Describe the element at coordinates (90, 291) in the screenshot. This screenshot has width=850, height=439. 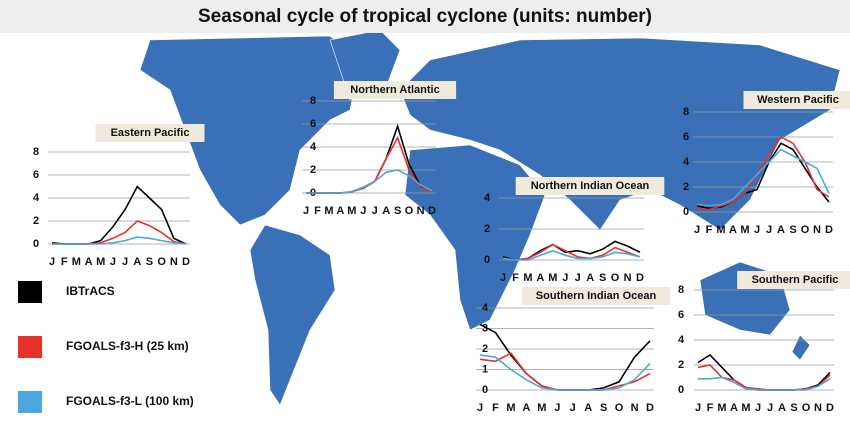
I see `legend-label: IBTrACS` at that location.